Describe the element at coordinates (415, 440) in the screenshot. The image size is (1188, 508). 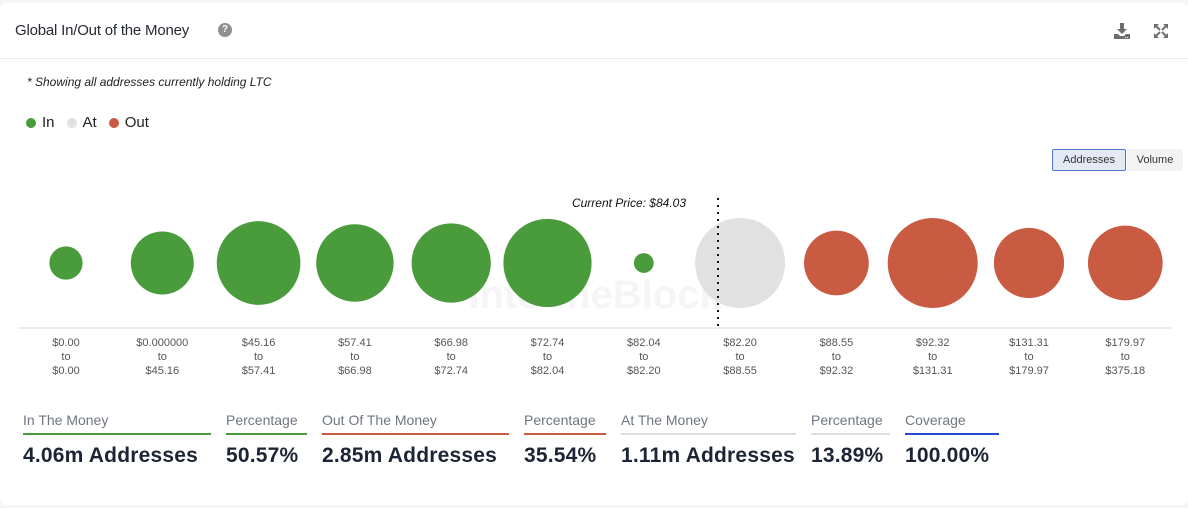
I see `stat-out-of-the-money: Out Of The Money 2.85m Addresses` at that location.